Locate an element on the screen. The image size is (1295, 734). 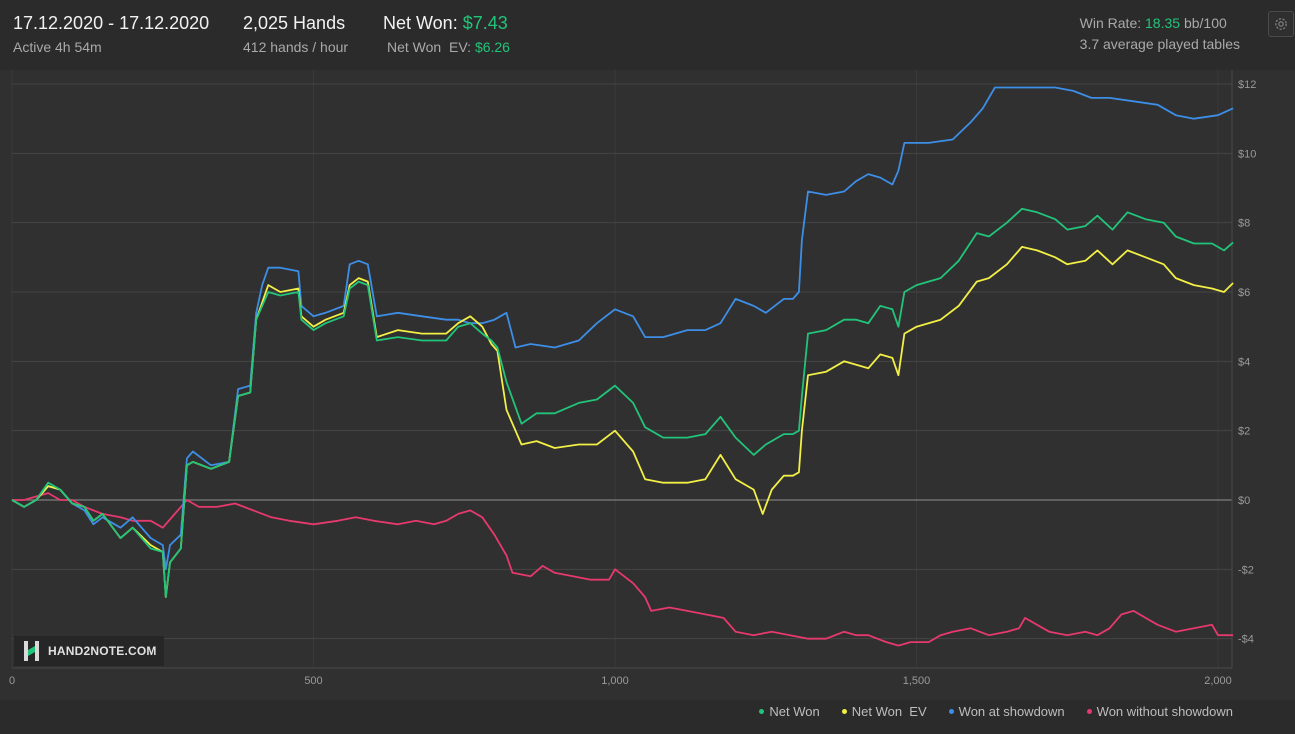
date-range-block: 17.12.2020 - 17.12.2020 Active 4h 54m is located at coordinates (111, 34).